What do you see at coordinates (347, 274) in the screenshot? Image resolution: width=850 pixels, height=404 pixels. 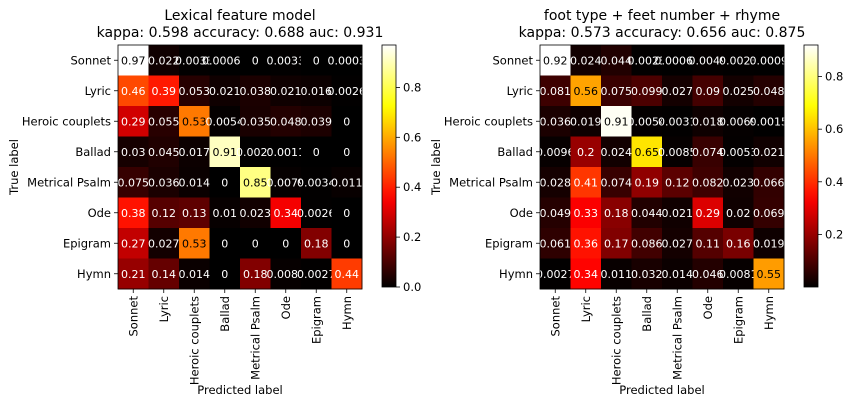 I see `cell-label: 0.44` at bounding box center [347, 274].